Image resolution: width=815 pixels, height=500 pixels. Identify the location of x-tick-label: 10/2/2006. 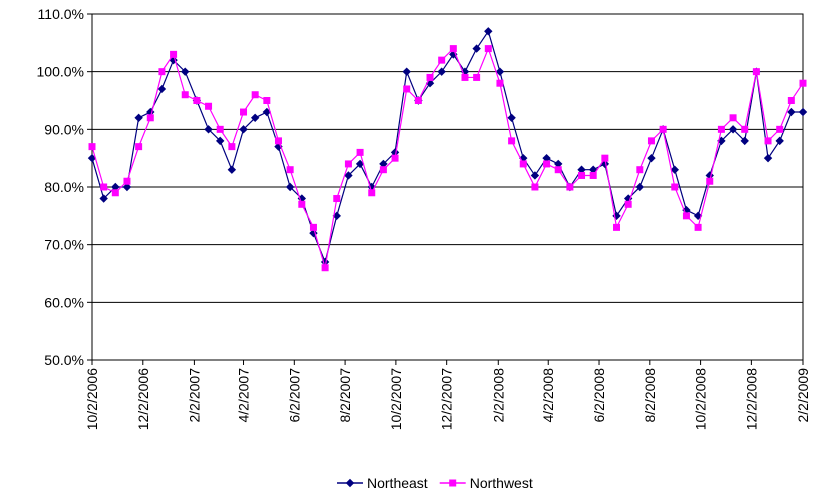
(92, 399).